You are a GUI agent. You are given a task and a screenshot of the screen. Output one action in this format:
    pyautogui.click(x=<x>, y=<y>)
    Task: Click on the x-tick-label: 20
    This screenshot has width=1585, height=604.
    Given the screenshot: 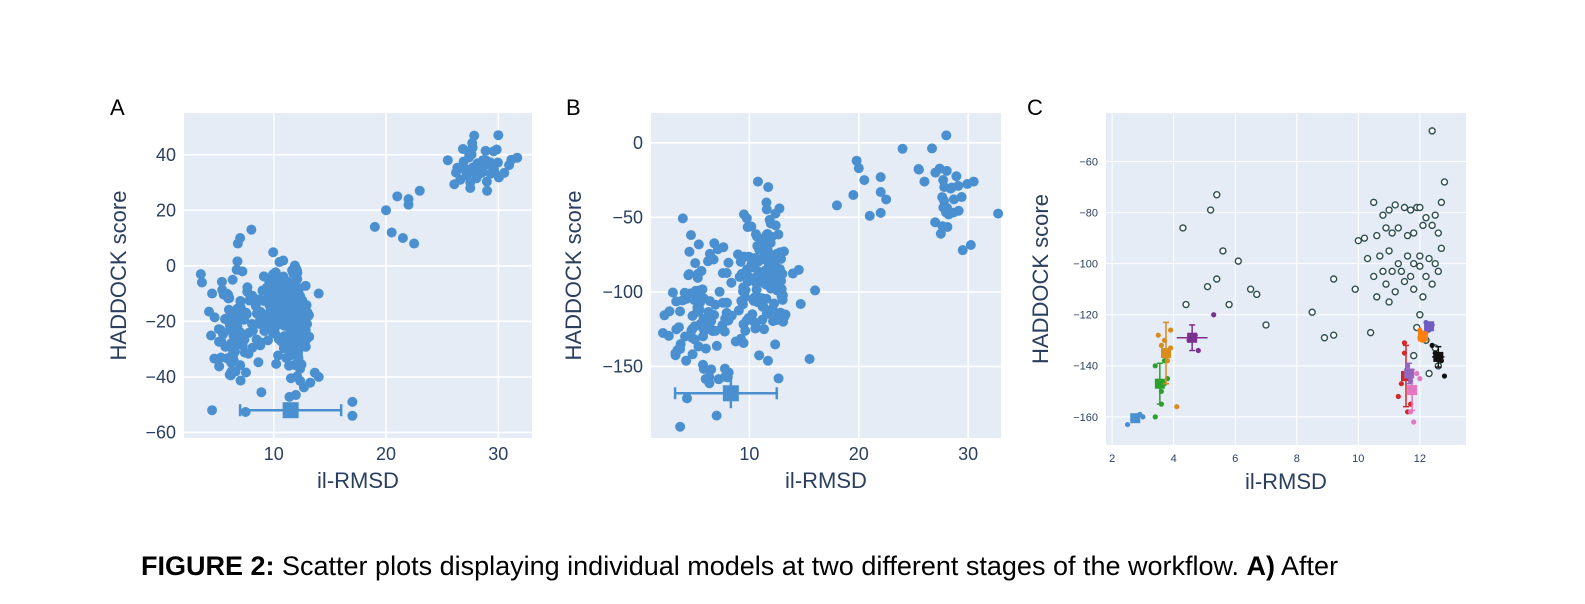 What is the action you would take?
    pyautogui.click(x=386, y=454)
    